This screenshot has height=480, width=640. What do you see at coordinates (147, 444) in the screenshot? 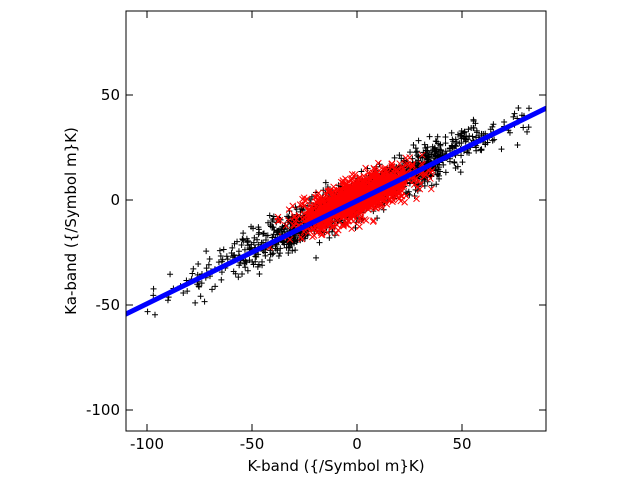
I see `x-tick-label: -100` at bounding box center [147, 444].